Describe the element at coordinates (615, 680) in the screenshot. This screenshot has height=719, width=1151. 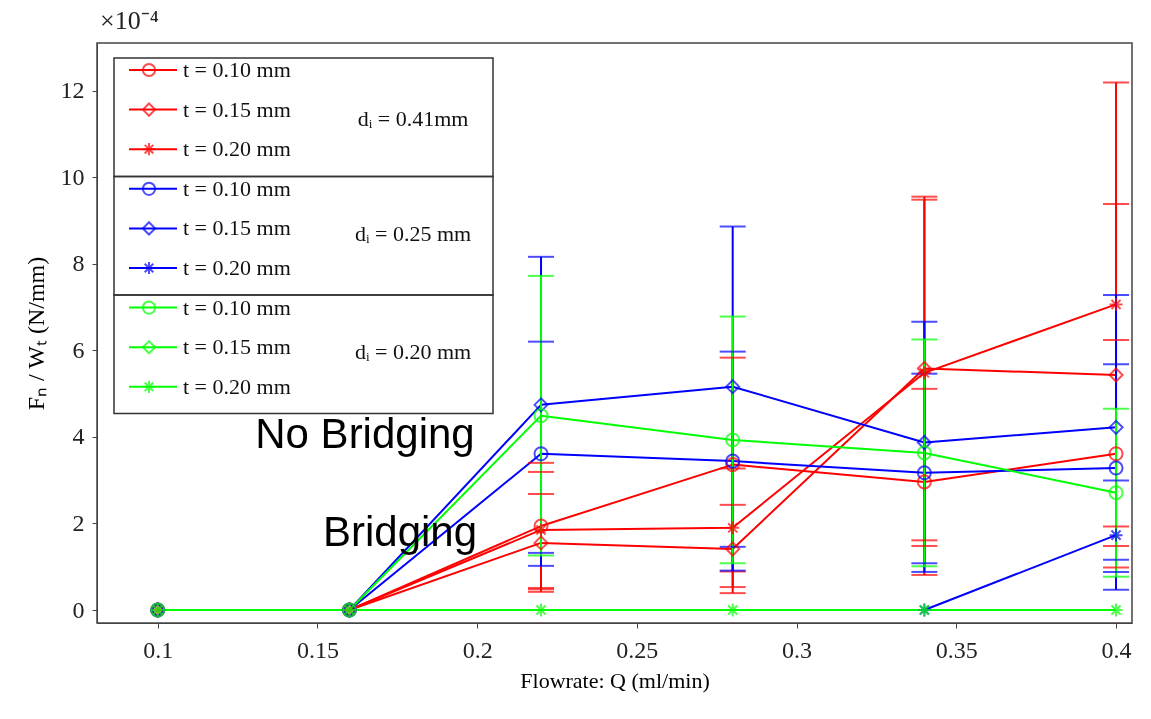
I see `x-axis-title: Flowrate: Q (ml/min)` at that location.